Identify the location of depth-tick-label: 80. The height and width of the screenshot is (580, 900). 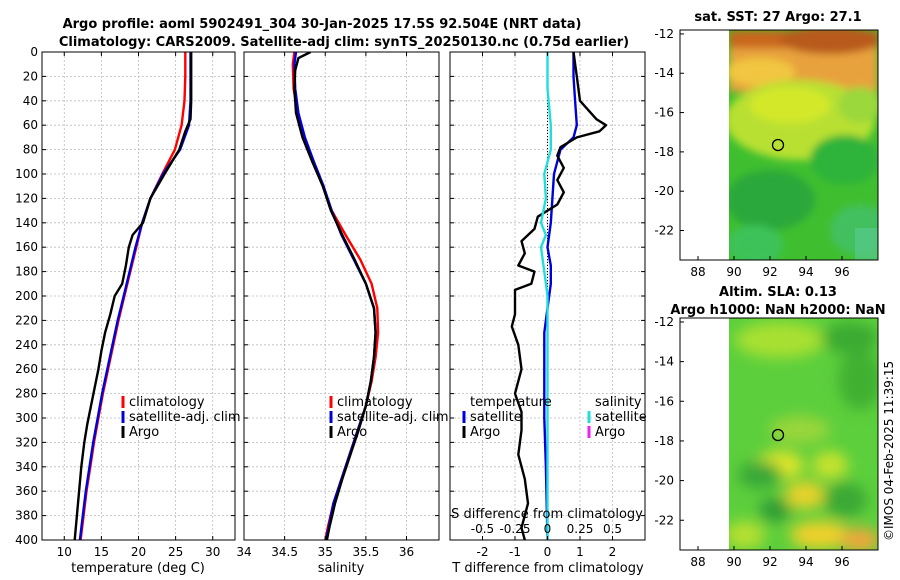
(30, 150).